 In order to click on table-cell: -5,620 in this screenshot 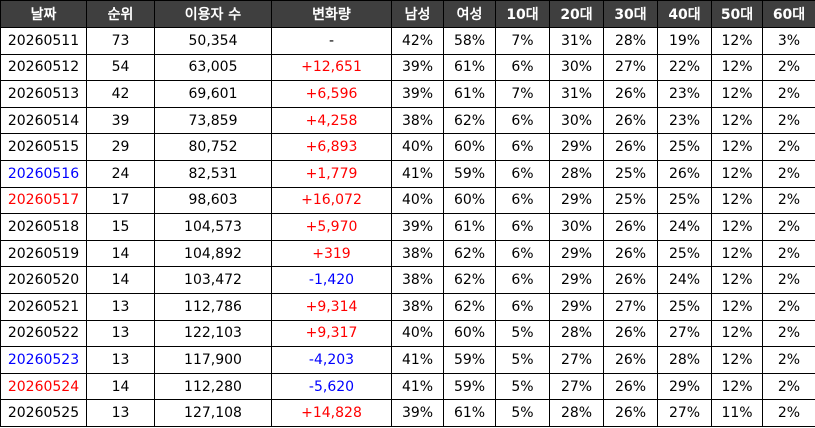, I will do `click(331, 386)`.